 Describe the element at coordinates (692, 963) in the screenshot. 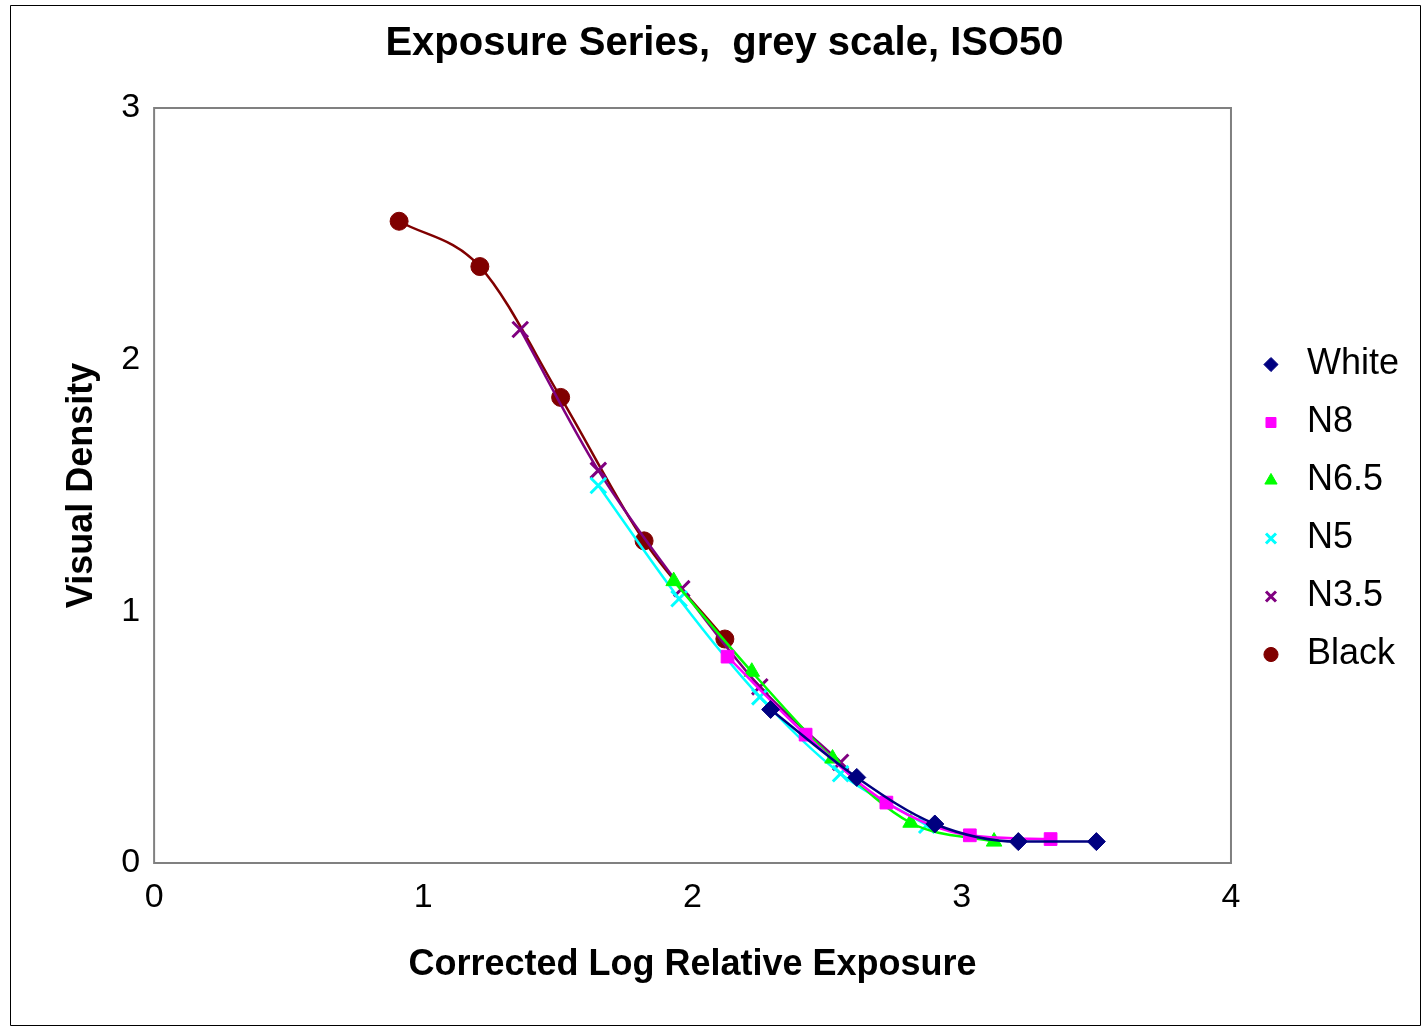

I see `x-axis-title: Corrected Log Relative Exposure` at that location.